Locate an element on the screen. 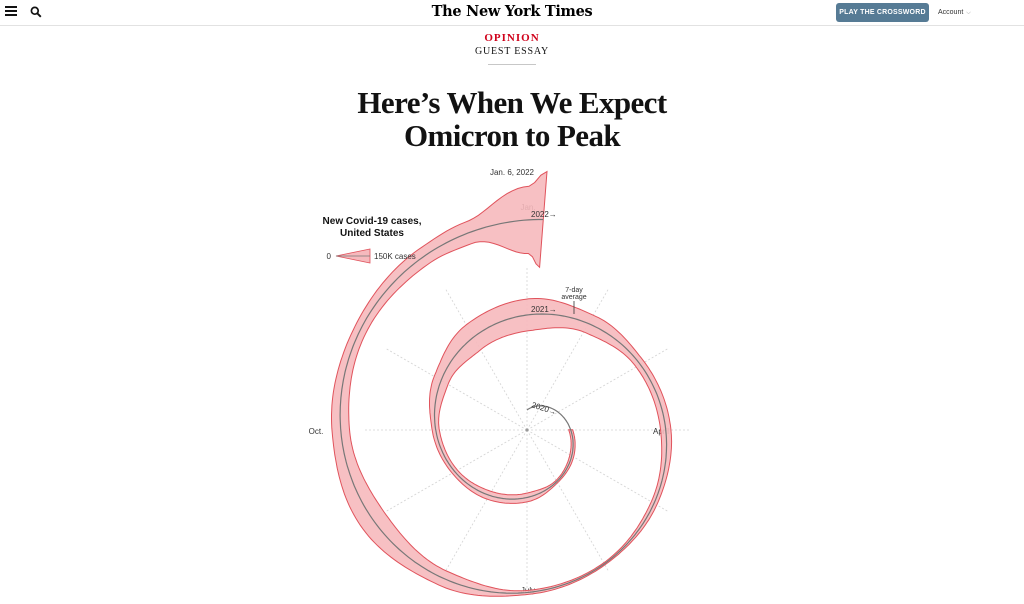 Image resolution: width=1024 pixels, height=604 pixels. play-crossword-button: PLAY THE CROSSWORD is located at coordinates (882, 12).